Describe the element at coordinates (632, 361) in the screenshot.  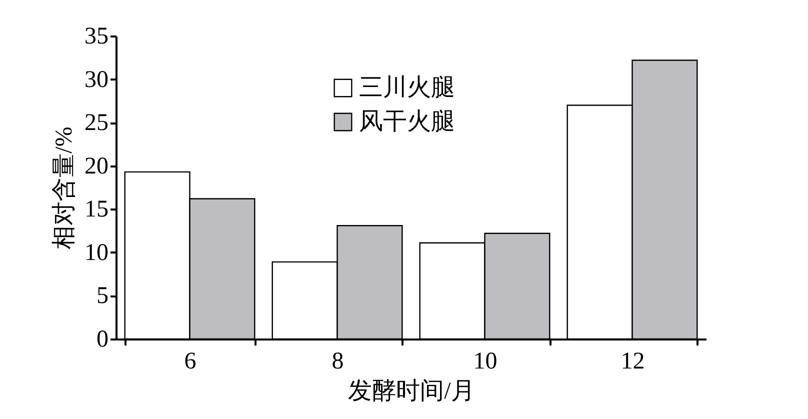
I see `x-tick-label: 12` at that location.